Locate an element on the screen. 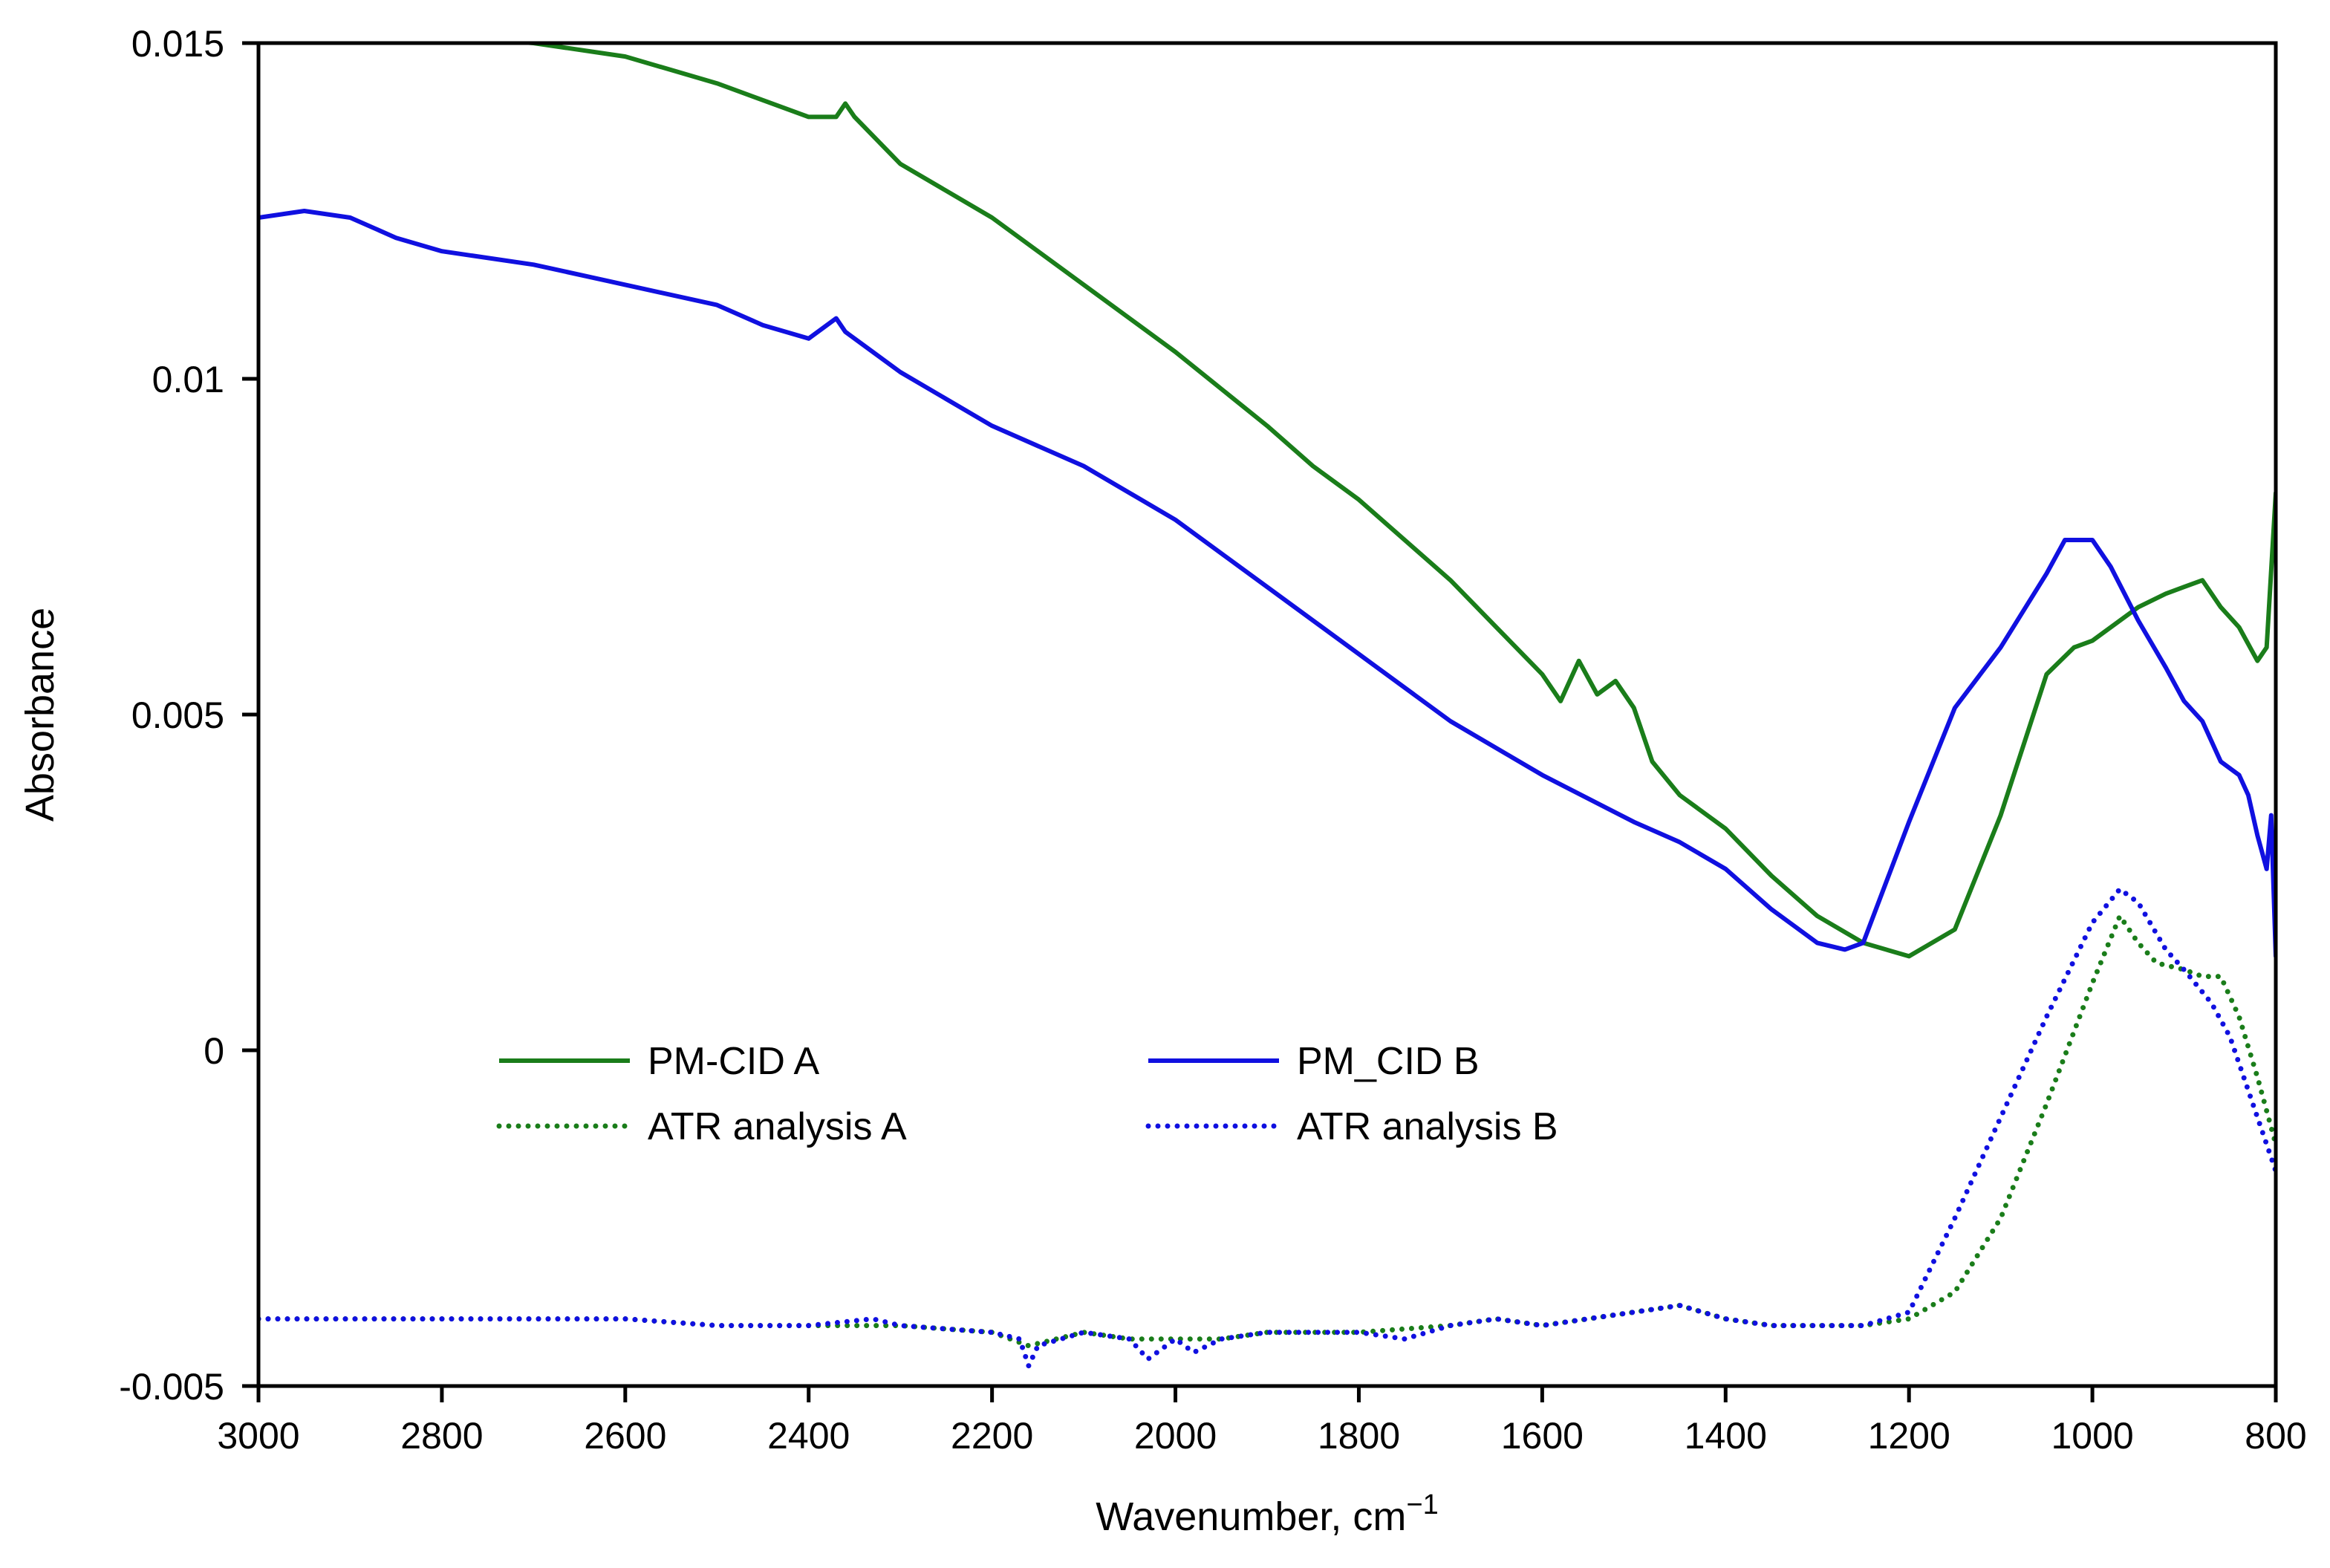  legend-label: ATR analysis A is located at coordinates (778, 1126).